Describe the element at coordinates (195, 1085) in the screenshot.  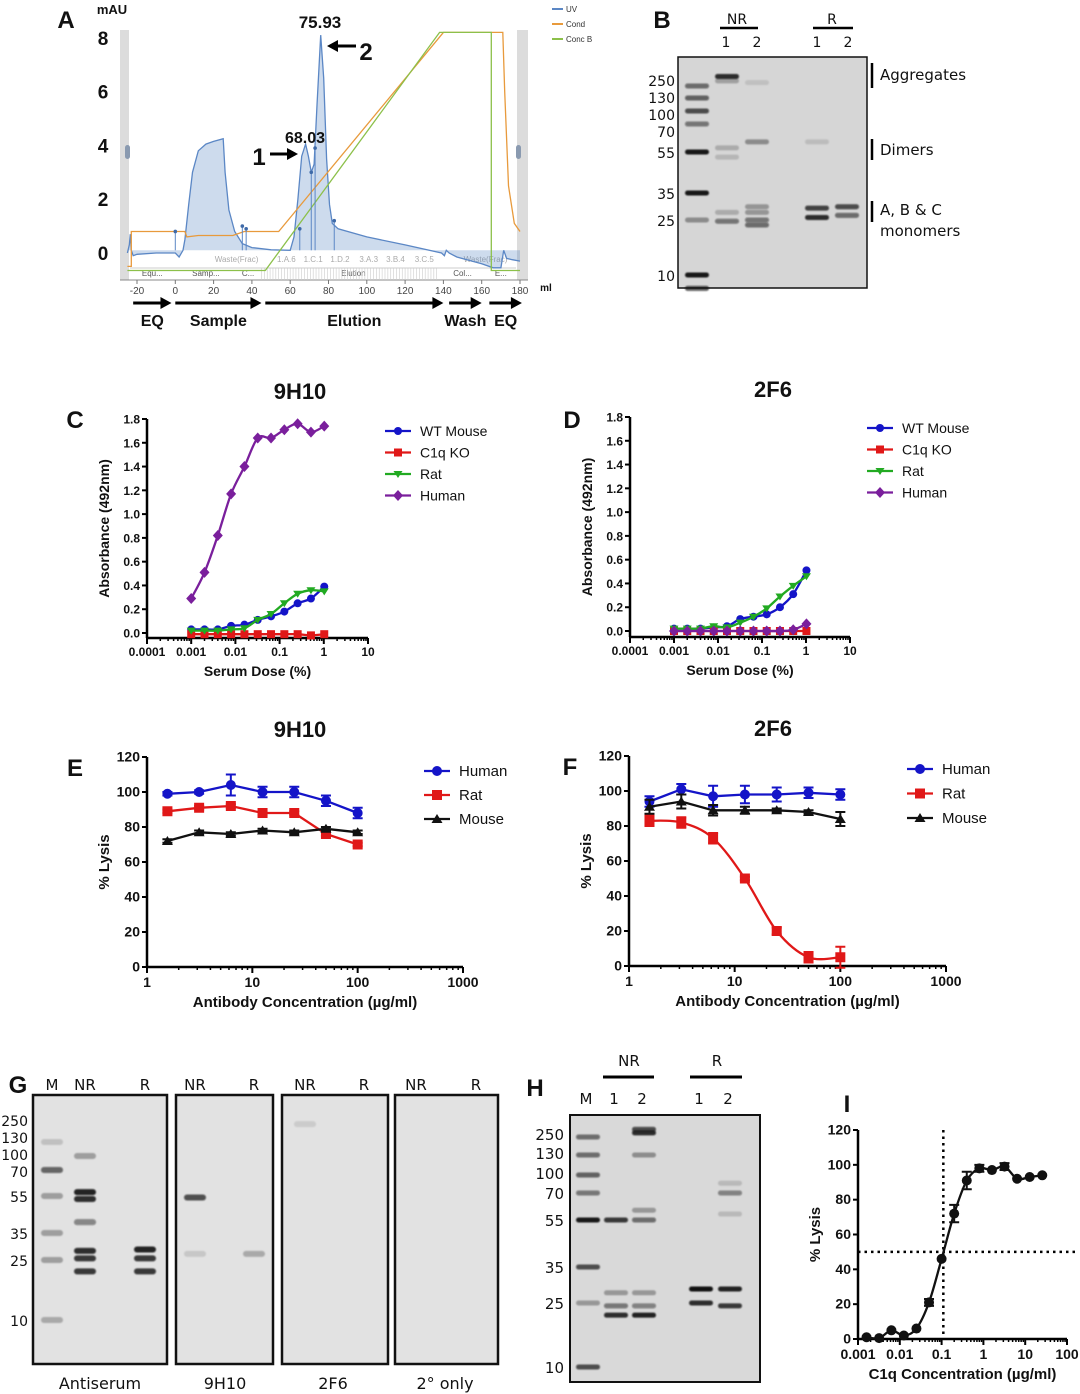
I see `lane-label: NR` at that location.